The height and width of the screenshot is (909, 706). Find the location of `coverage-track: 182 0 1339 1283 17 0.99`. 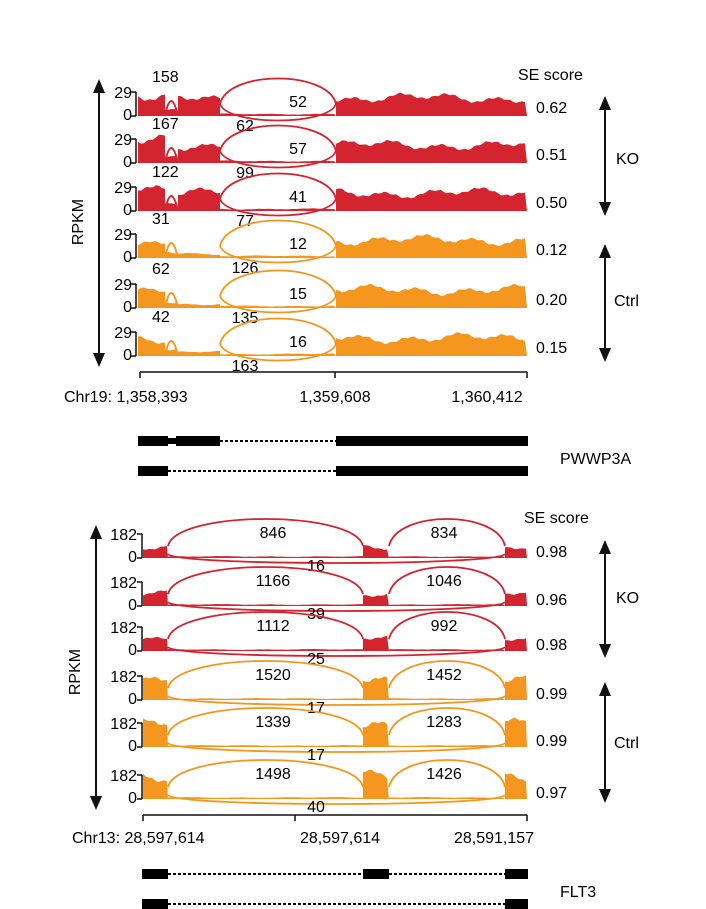

coverage-track: 182 0 1339 1283 17 0.99 is located at coordinates (338, 735).